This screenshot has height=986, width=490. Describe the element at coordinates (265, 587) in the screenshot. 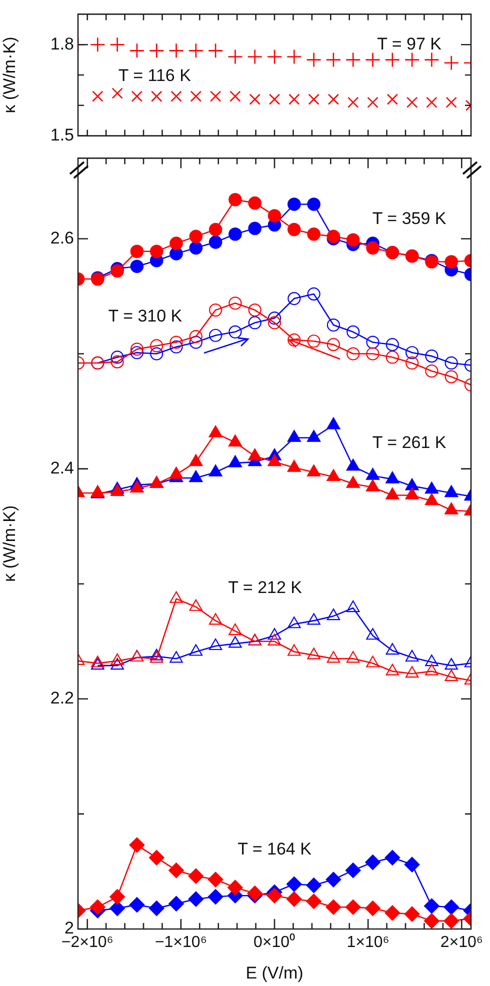

I see `annotation: T = 212 K` at that location.